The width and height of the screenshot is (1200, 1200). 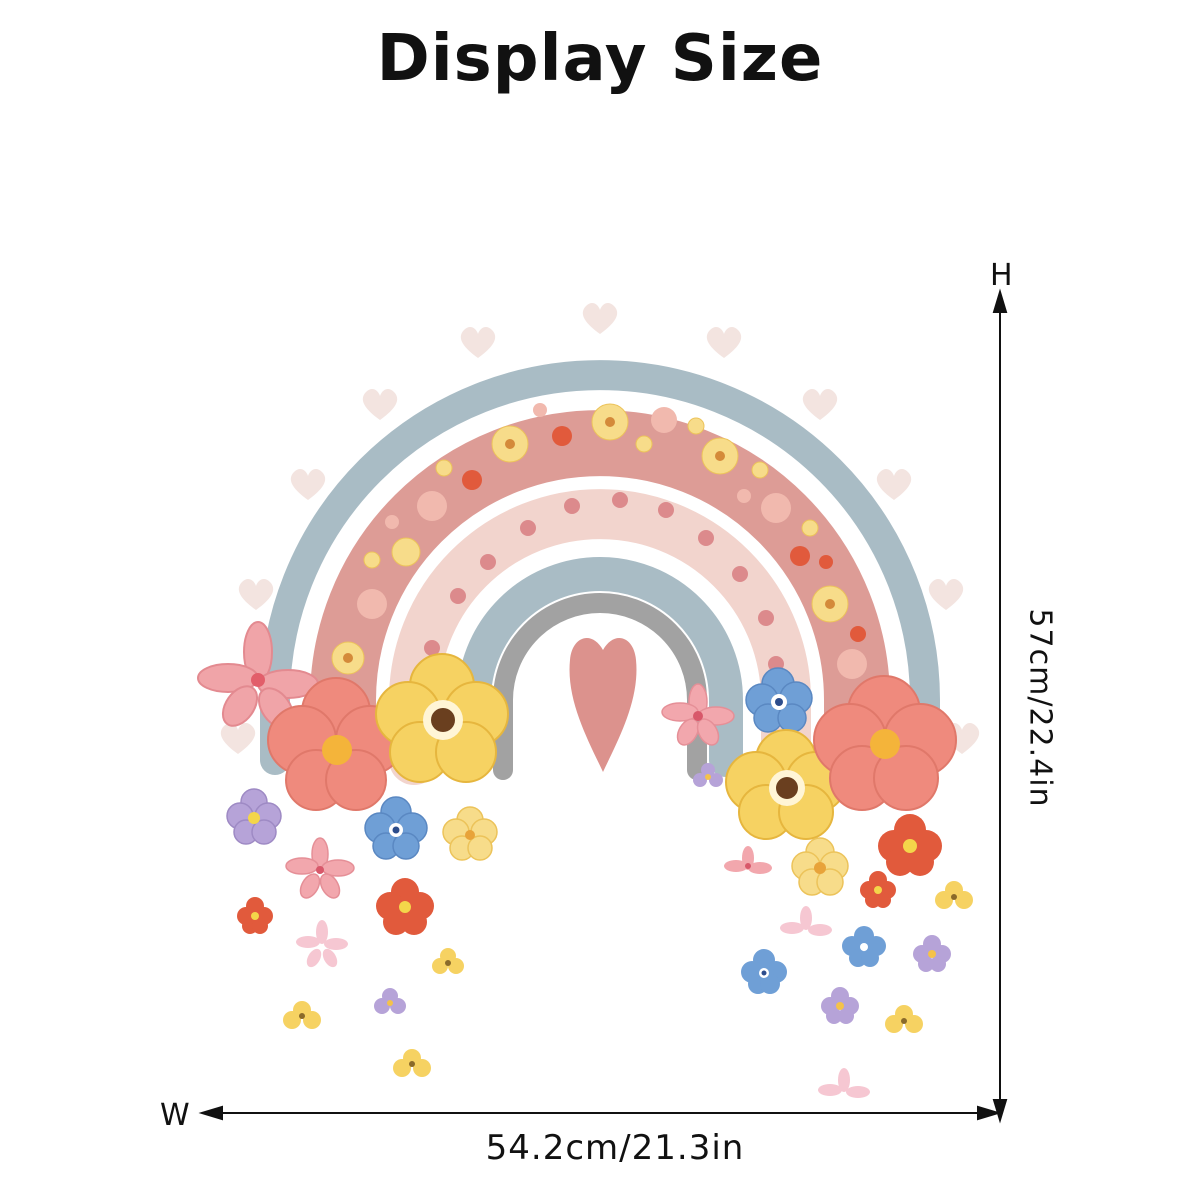 What do you see at coordinates (604, 582) in the screenshot?
I see `band-dots` at bounding box center [604, 582].